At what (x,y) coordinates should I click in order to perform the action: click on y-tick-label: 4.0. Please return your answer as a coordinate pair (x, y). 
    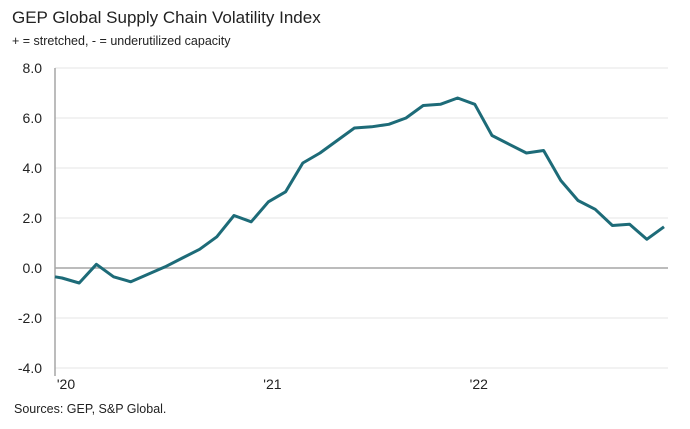
    Looking at the image, I should click on (33, 168).